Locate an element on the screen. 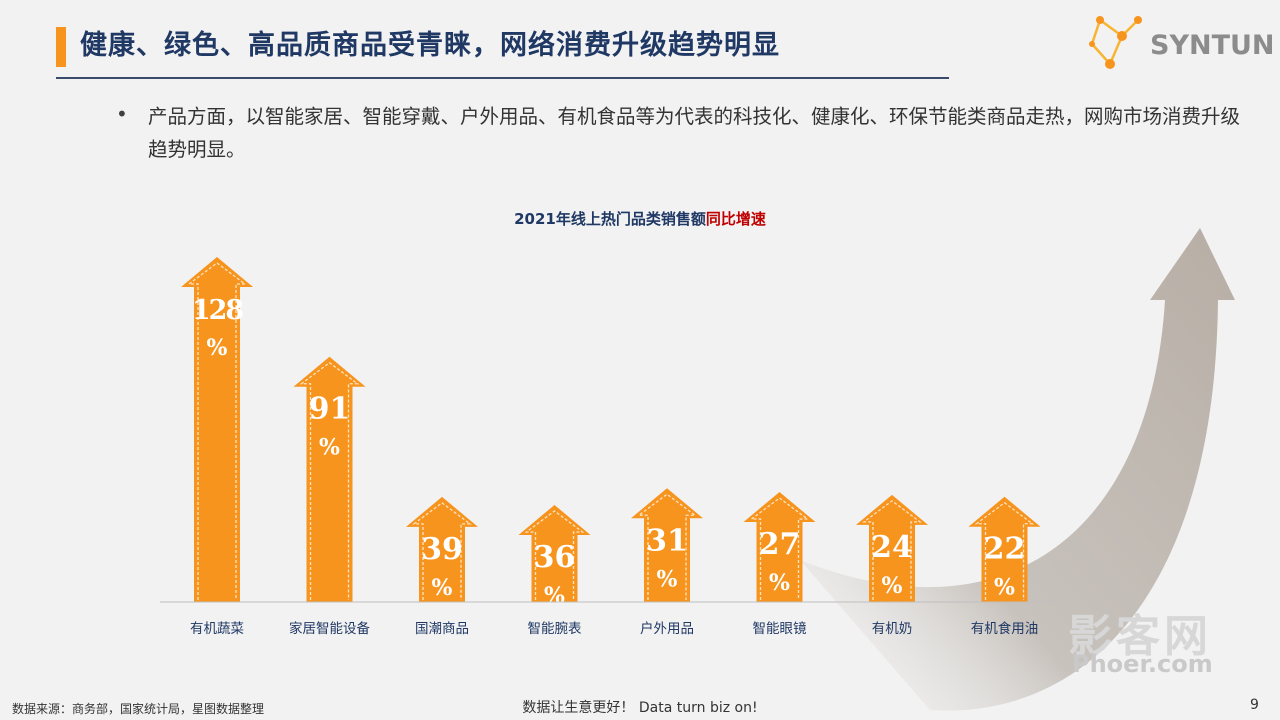 The height and width of the screenshot is (720, 1280). bar-value-label: 31 is located at coordinates (667, 540).